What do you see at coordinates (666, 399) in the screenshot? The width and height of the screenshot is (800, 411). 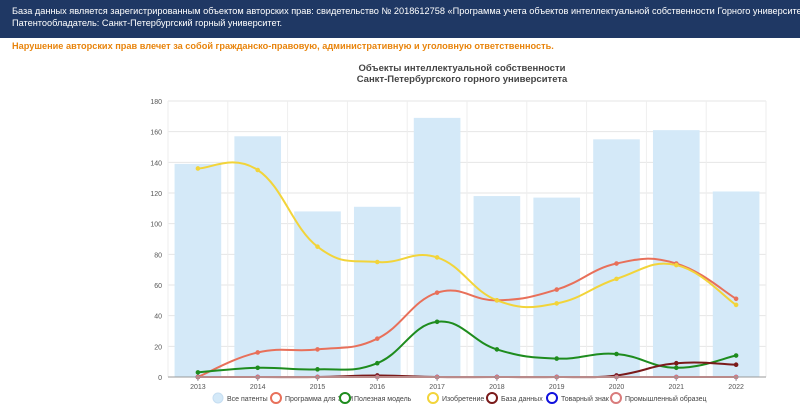 I see `legend-label: Промышленный образец` at bounding box center [666, 399].